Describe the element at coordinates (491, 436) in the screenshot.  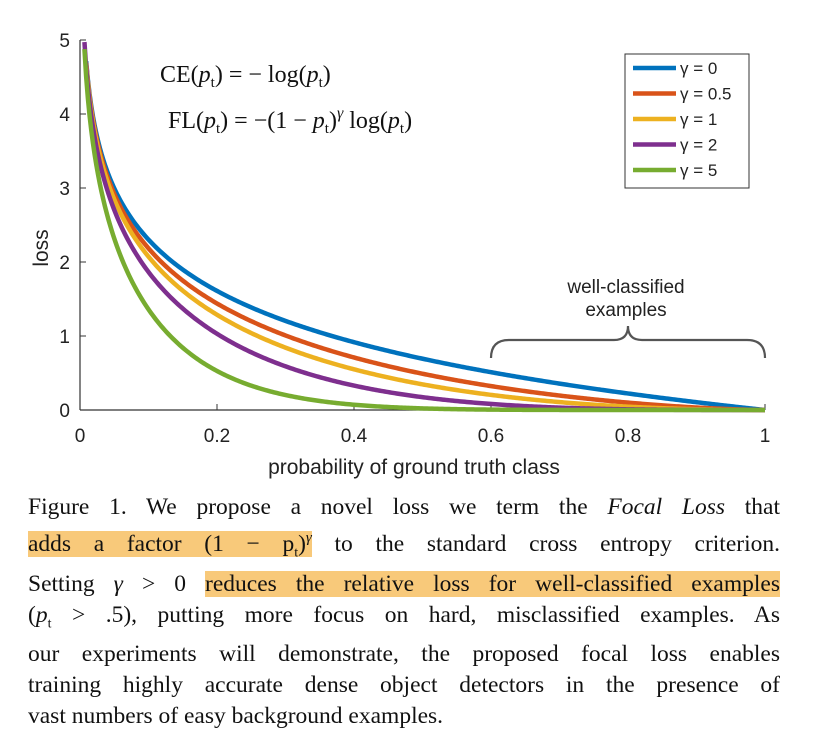
I see `x-tick-label: 0.6` at that location.